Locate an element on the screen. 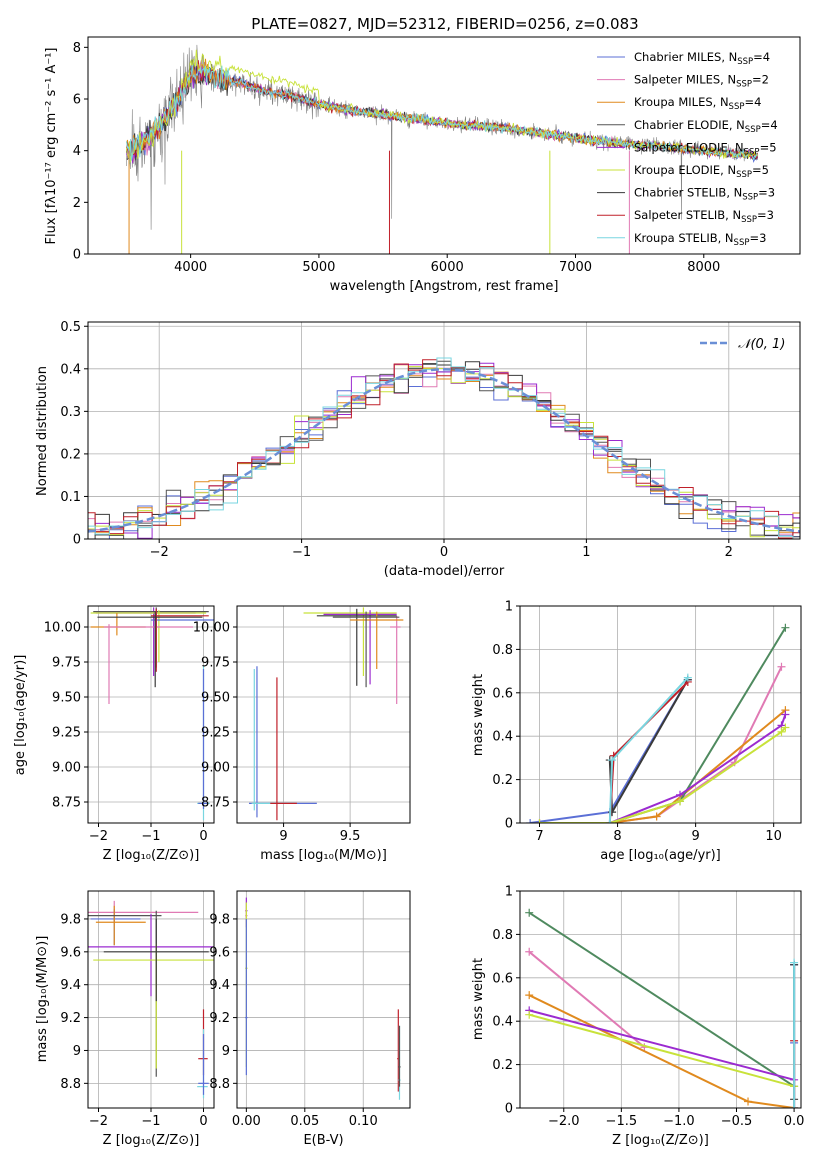  y-tick-label: 0.5 is located at coordinates (70, 327).